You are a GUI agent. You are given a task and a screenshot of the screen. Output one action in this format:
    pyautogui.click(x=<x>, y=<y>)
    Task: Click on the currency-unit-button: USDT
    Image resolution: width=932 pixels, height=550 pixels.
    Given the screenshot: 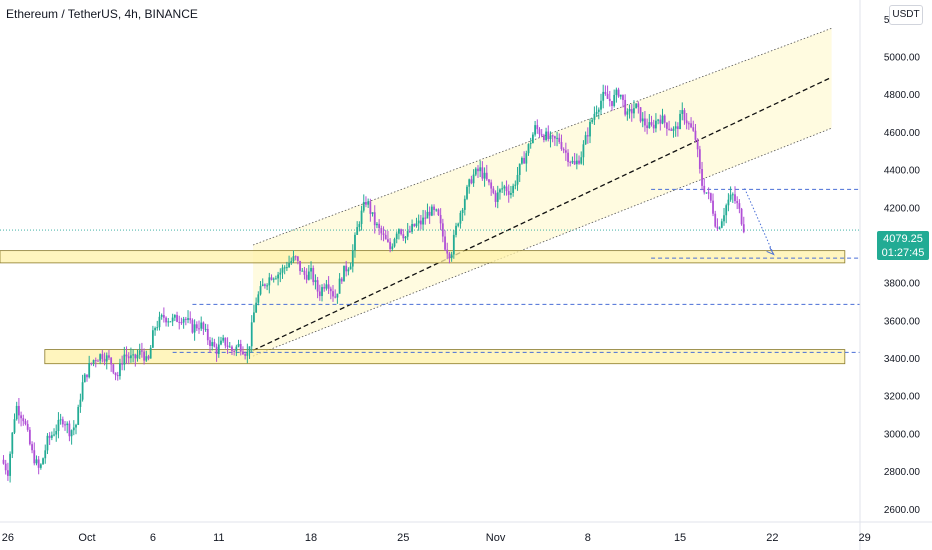 What is the action you would take?
    pyautogui.click(x=906, y=15)
    